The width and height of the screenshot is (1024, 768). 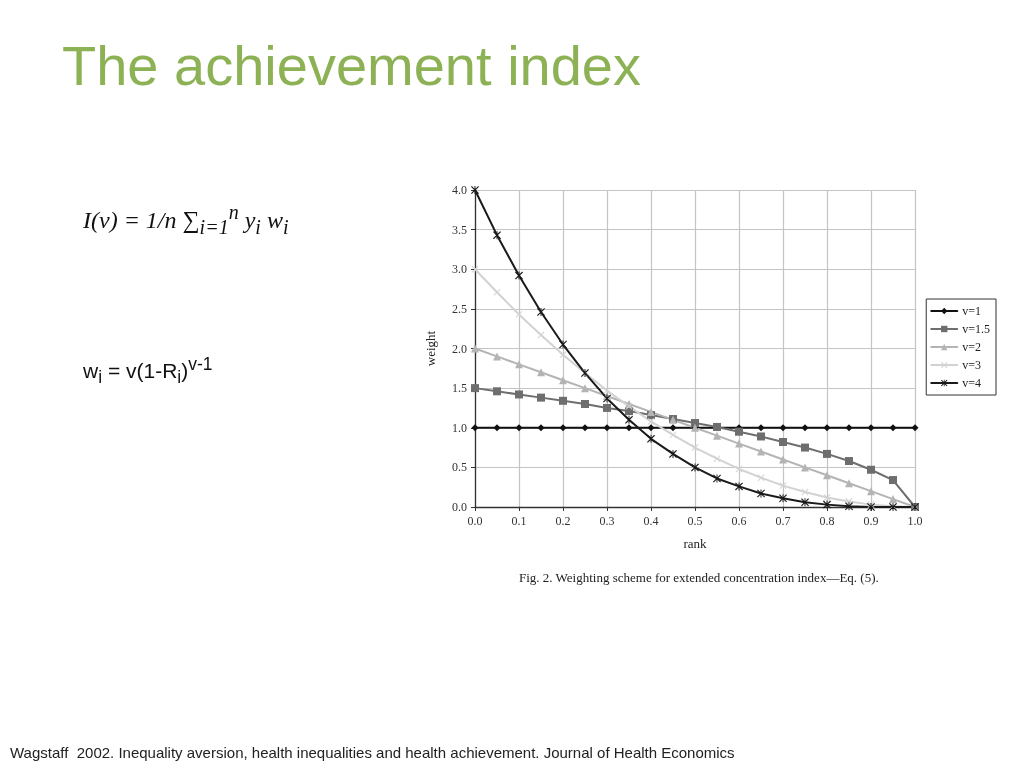 I want to click on x-tick-label: 0.2, so click(x=563, y=521).